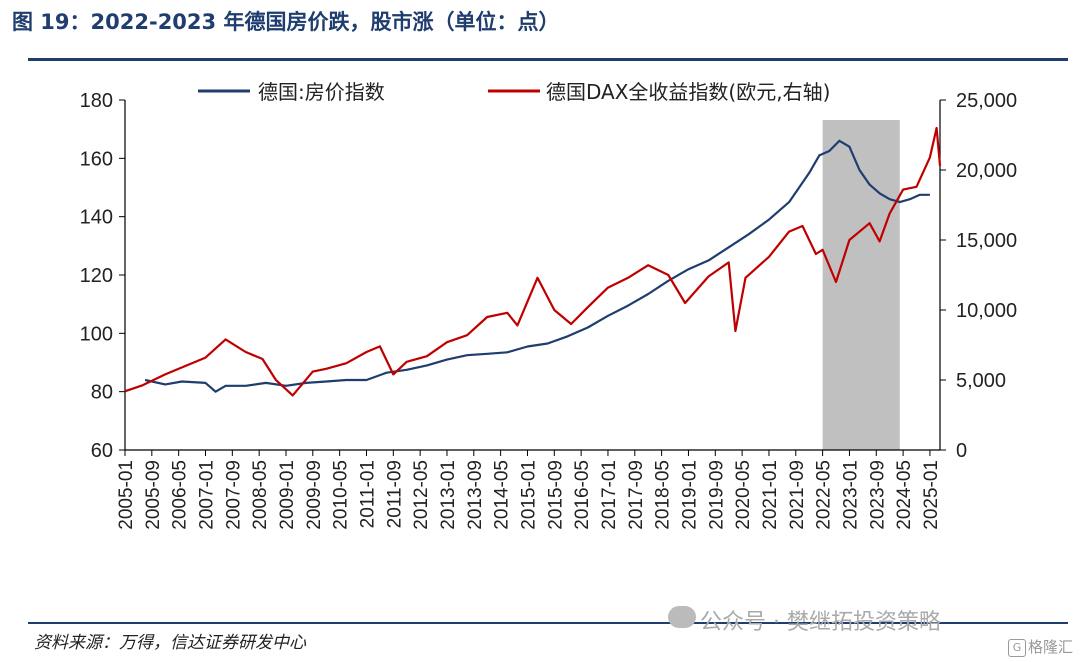  I want to click on x-tick-label: 2023-09, so click(877, 495).